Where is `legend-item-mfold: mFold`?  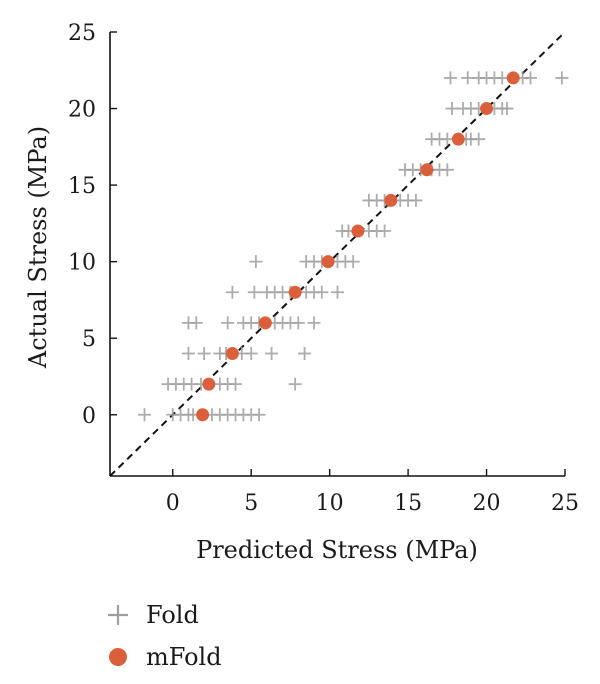
legend-item-mfold: mFold is located at coordinates (163, 657).